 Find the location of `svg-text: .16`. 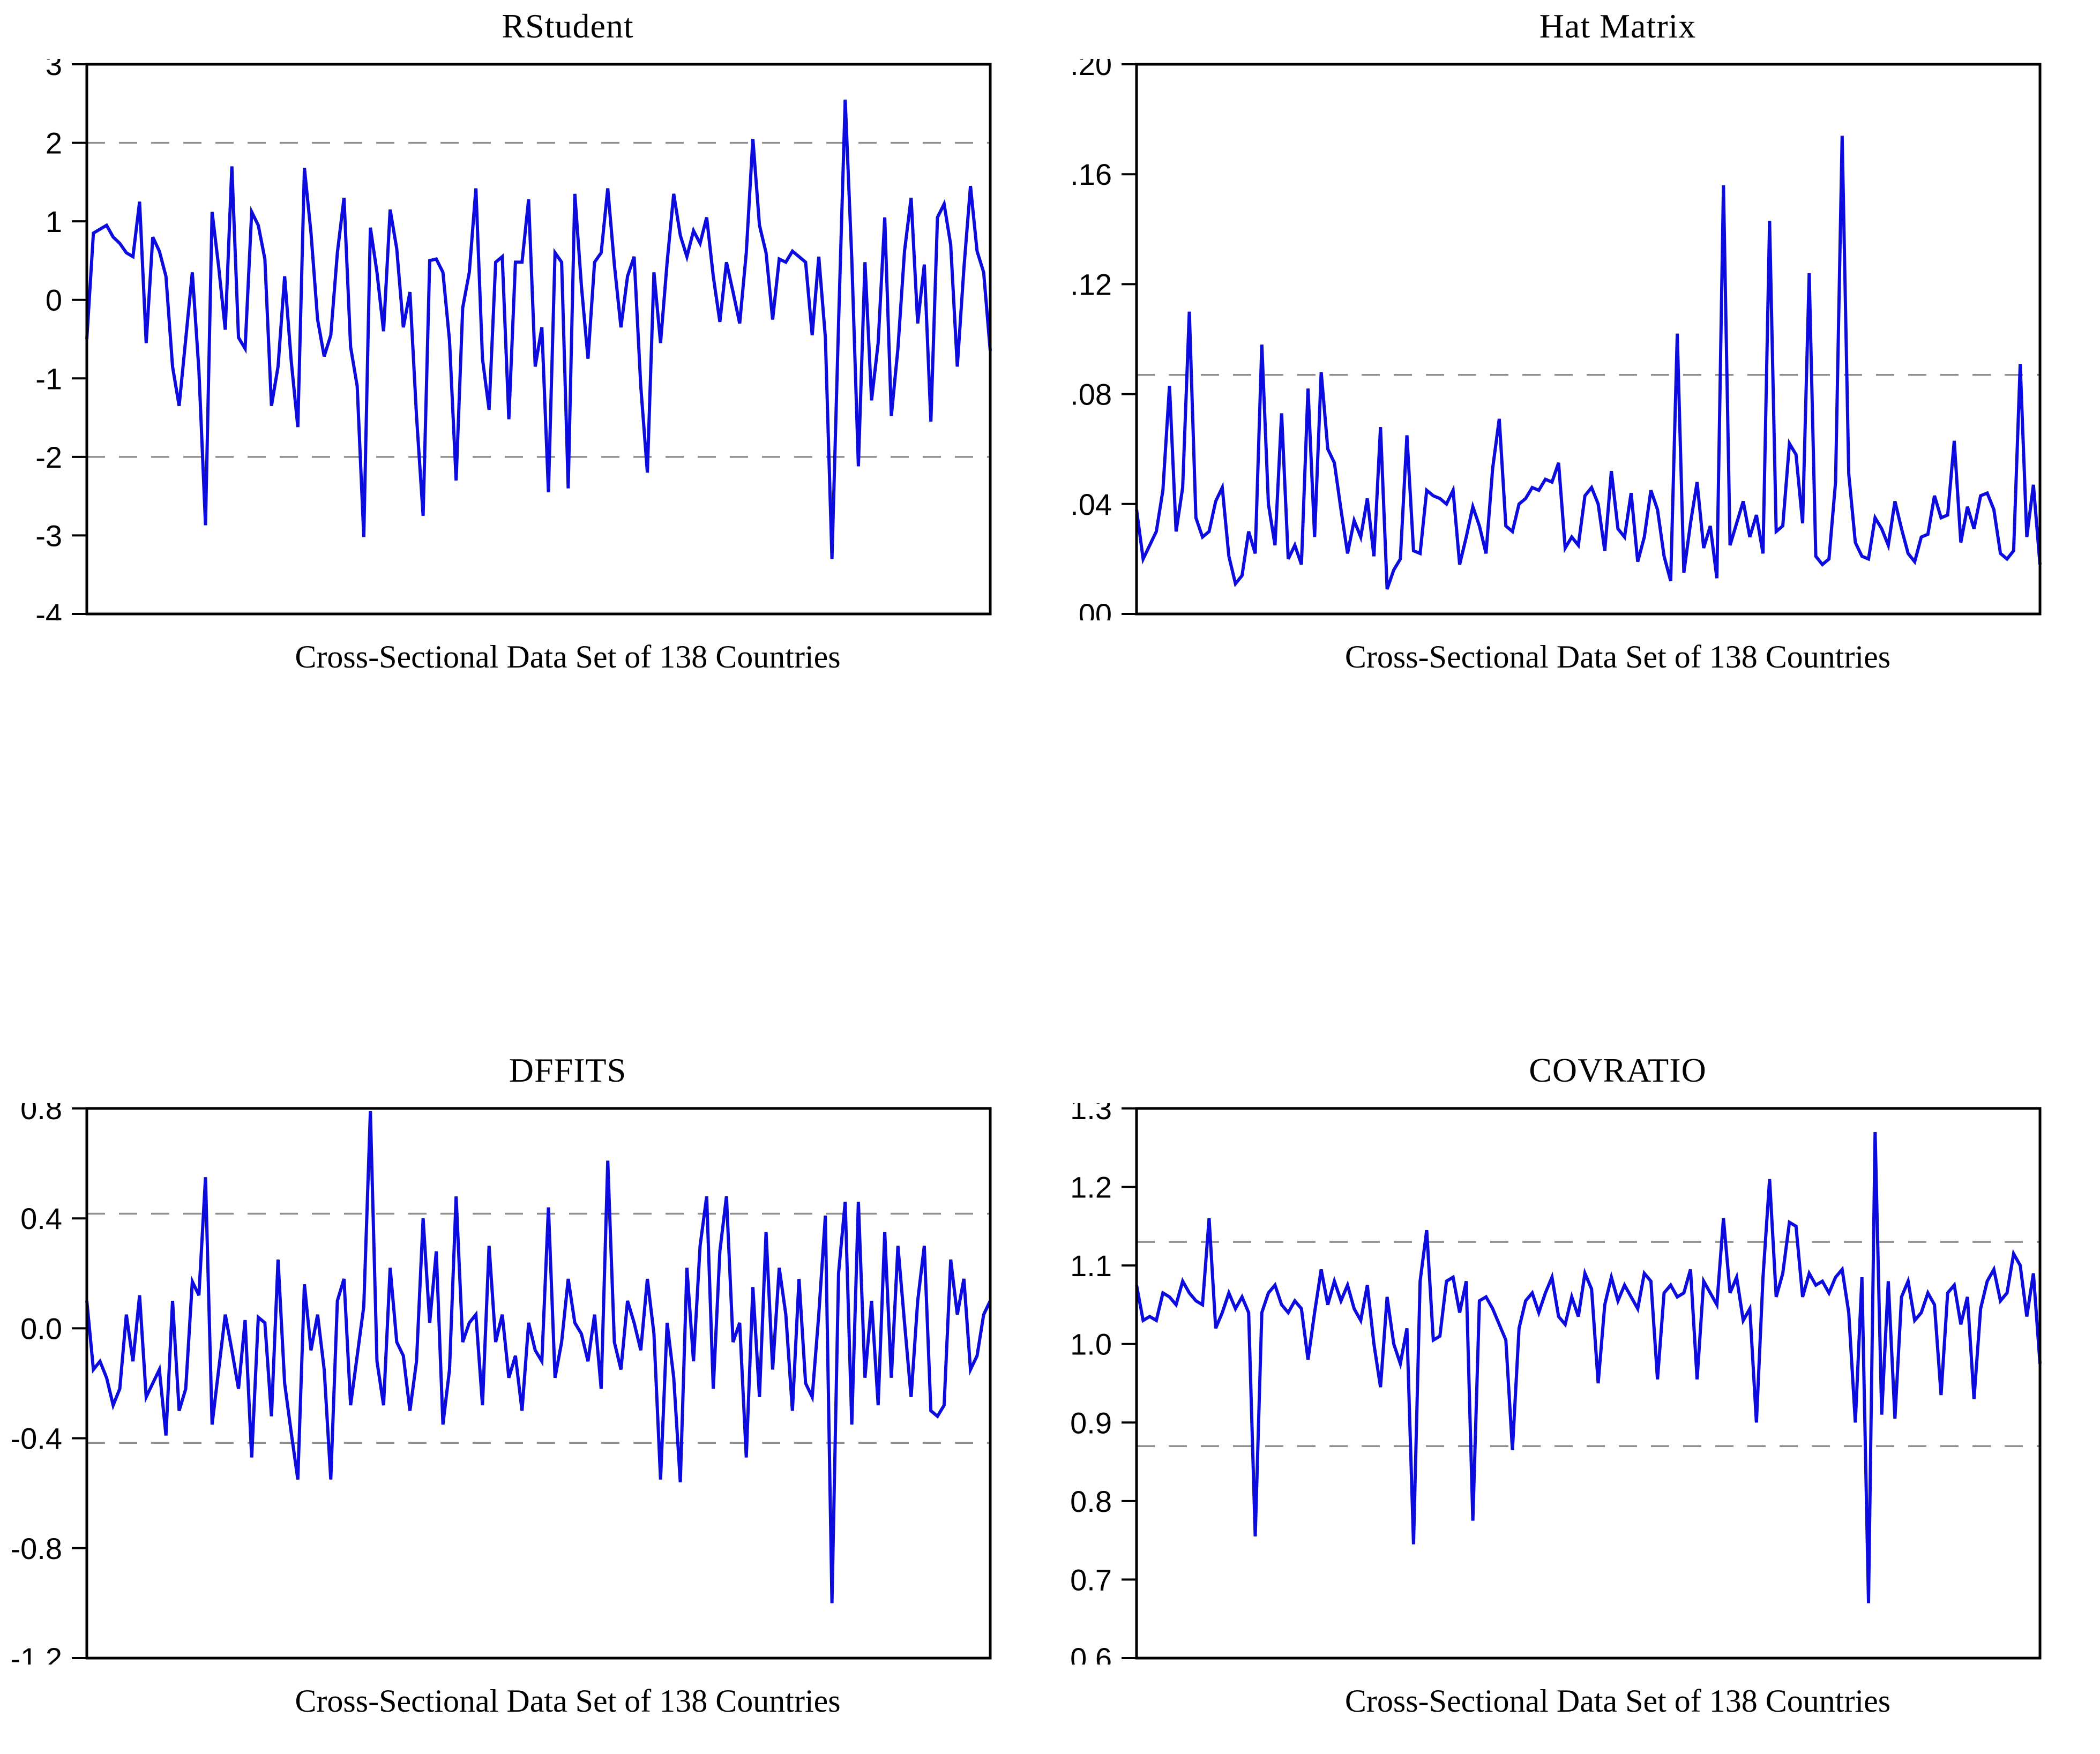

svg-text: .16 is located at coordinates (1091, 174).